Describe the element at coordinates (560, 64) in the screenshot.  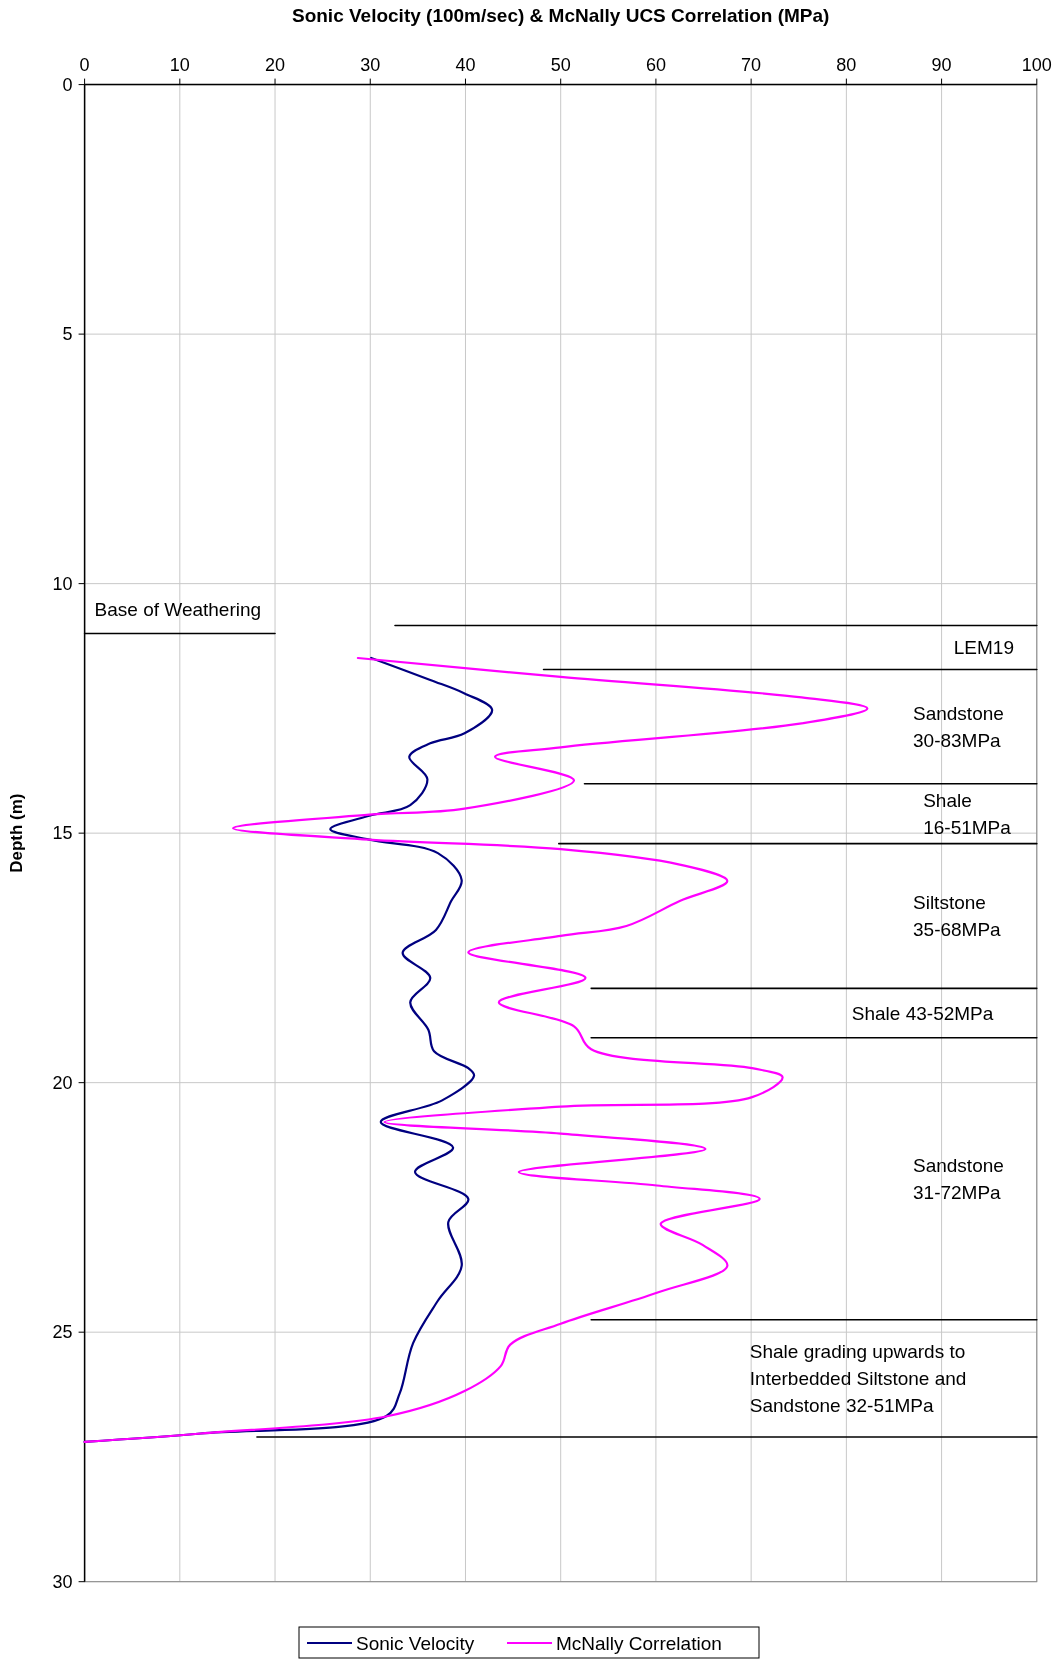
I see `x-tick-label: 50` at that location.